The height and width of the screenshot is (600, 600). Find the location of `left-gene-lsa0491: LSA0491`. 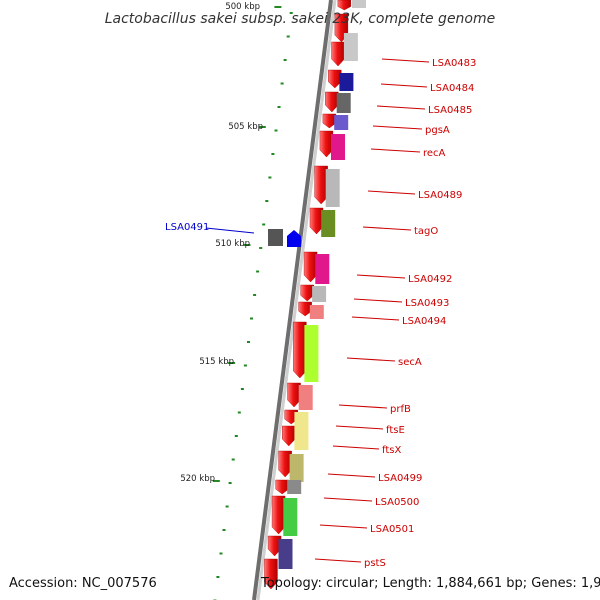

left-gene-lsa0491: LSA0491 is located at coordinates (233, 234).